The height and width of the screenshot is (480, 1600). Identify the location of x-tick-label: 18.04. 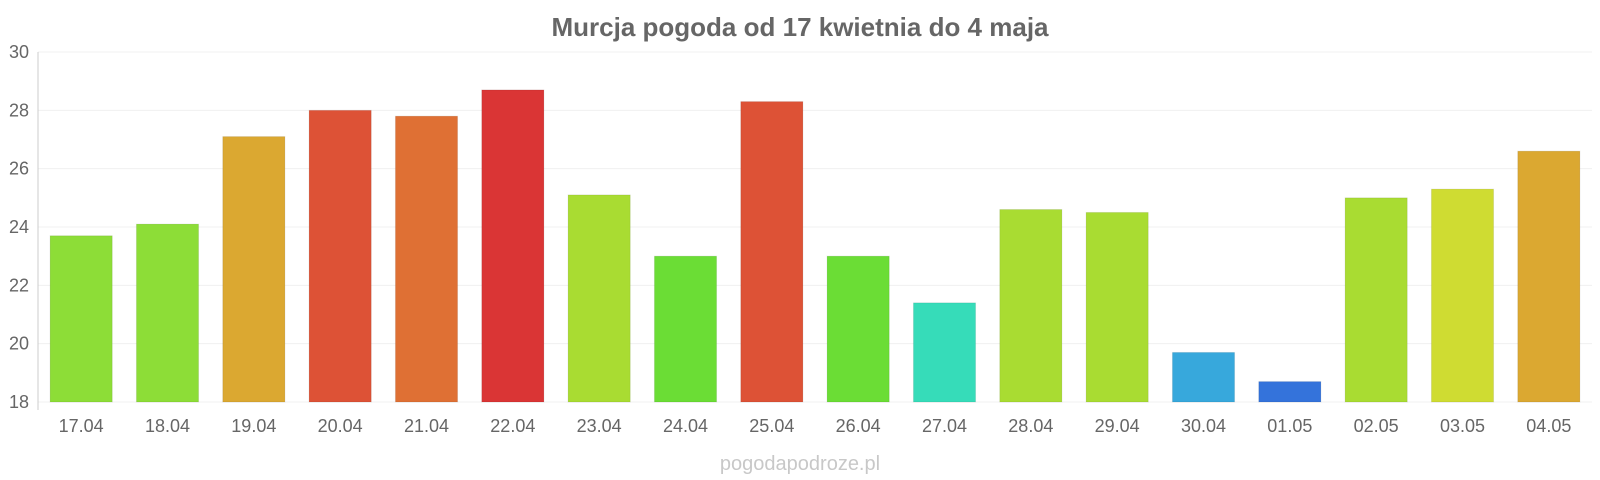
(167, 426).